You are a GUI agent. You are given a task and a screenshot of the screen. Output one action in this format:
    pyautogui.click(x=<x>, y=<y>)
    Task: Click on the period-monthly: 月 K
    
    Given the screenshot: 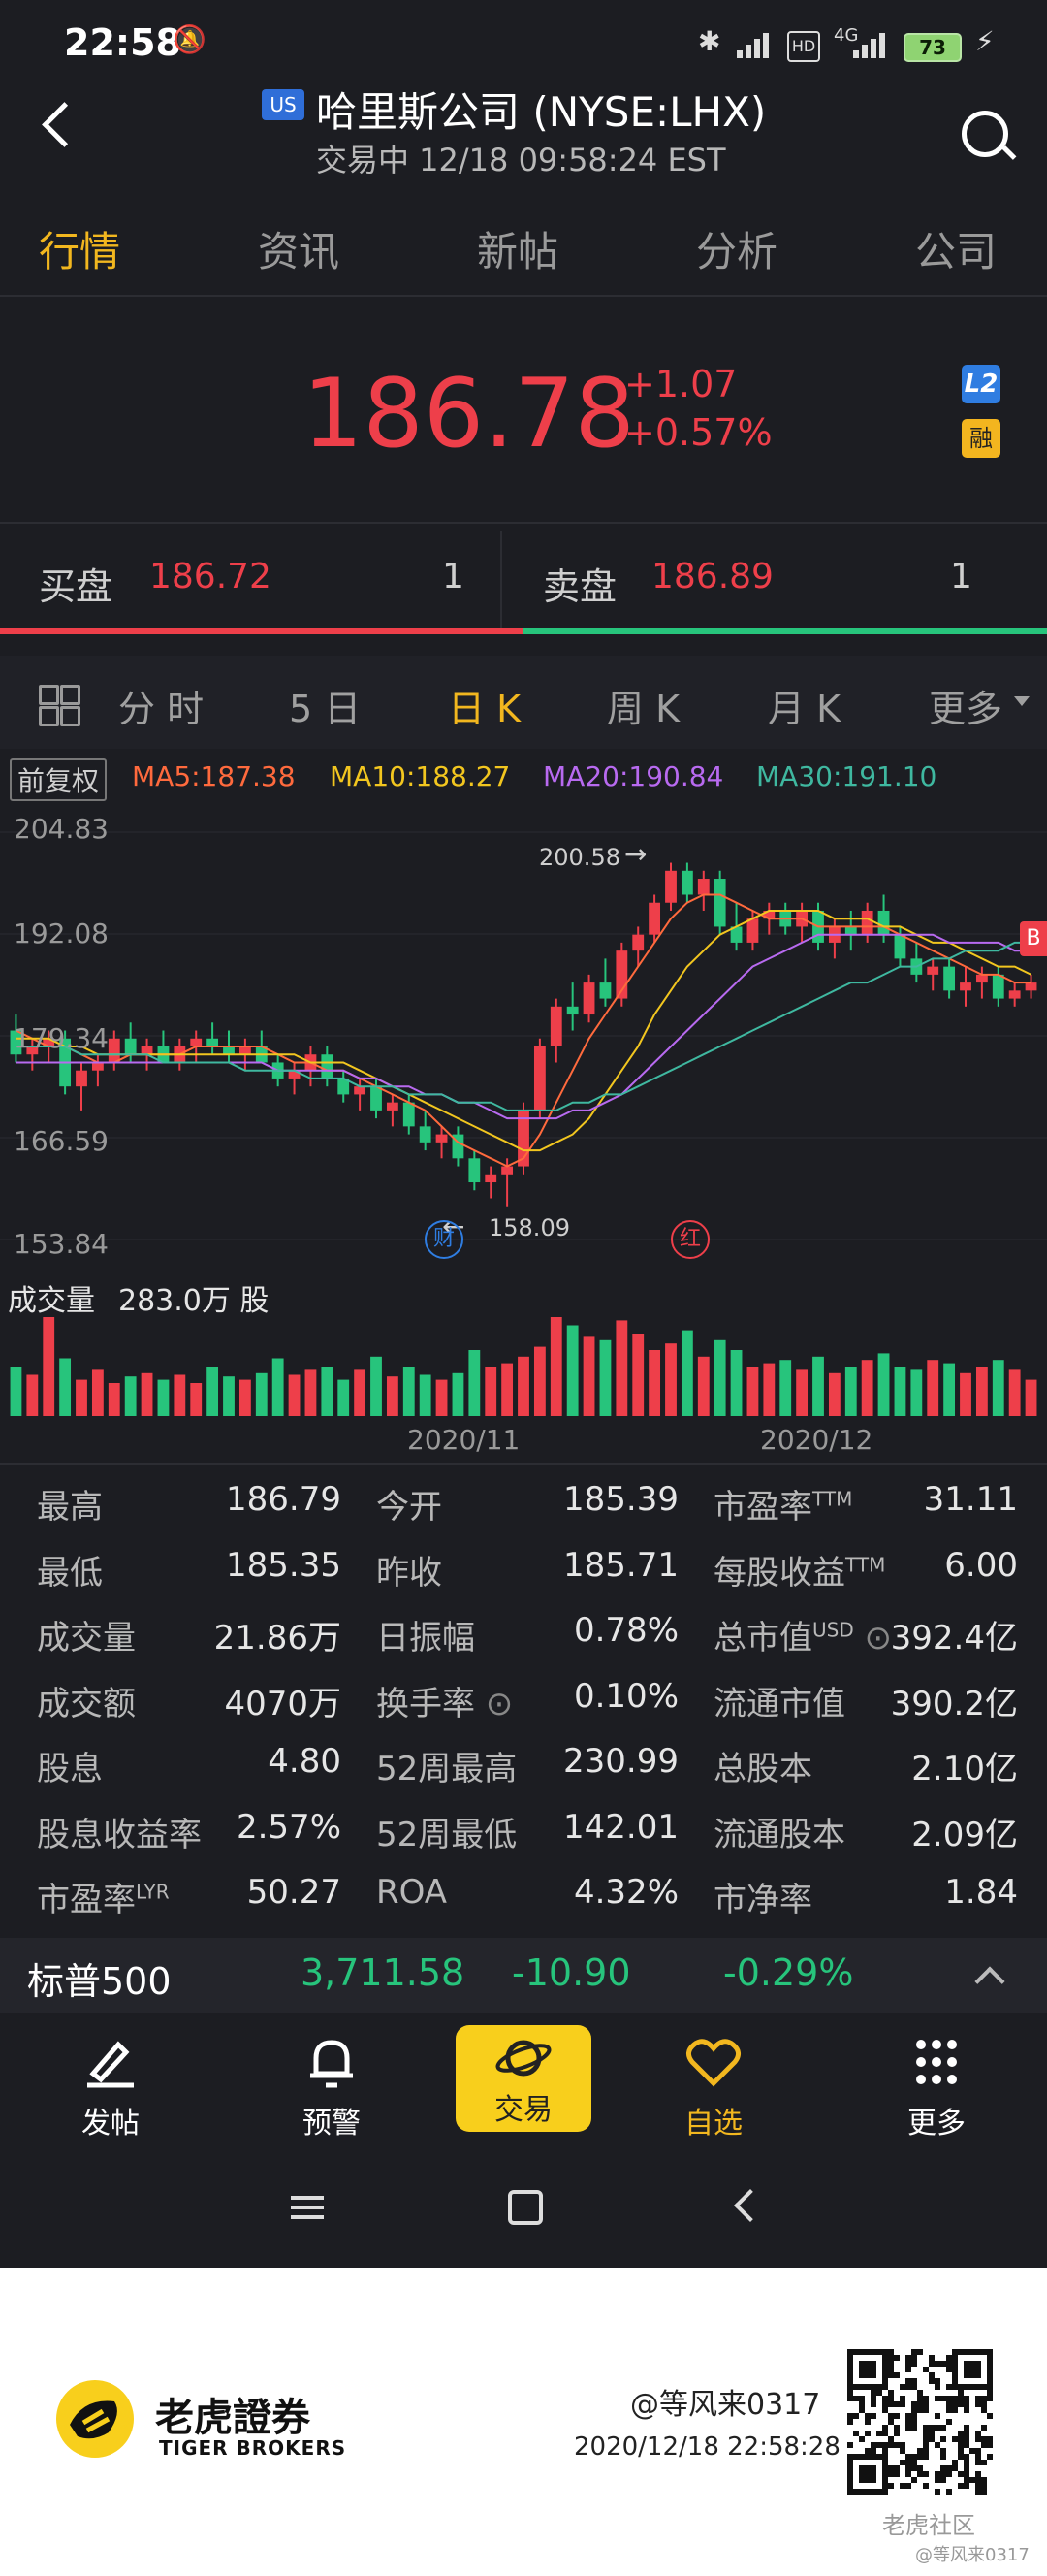 What is the action you would take?
    pyautogui.click(x=804, y=709)
    